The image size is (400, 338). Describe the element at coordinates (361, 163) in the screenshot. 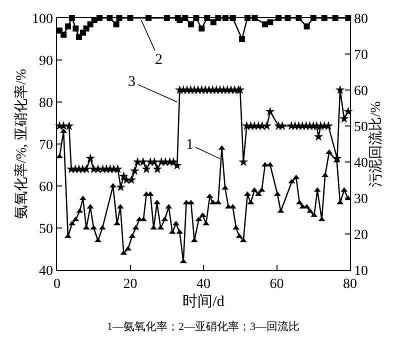

I see `y2-tick-label: 40` at that location.